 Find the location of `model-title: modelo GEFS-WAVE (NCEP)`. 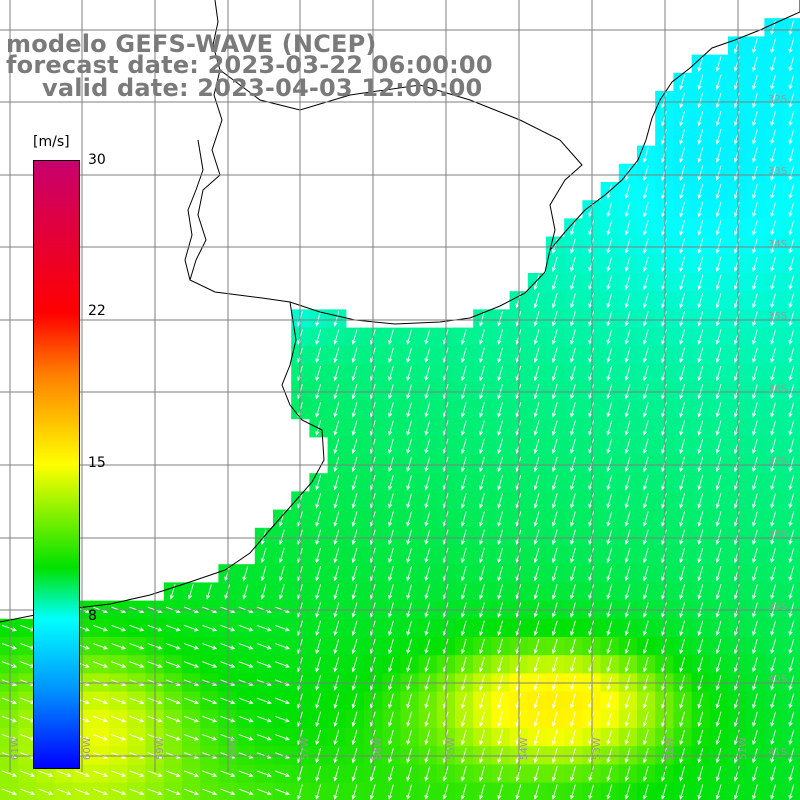

model-title: modelo GEFS-WAVE (NCEP) is located at coordinates (191, 44).